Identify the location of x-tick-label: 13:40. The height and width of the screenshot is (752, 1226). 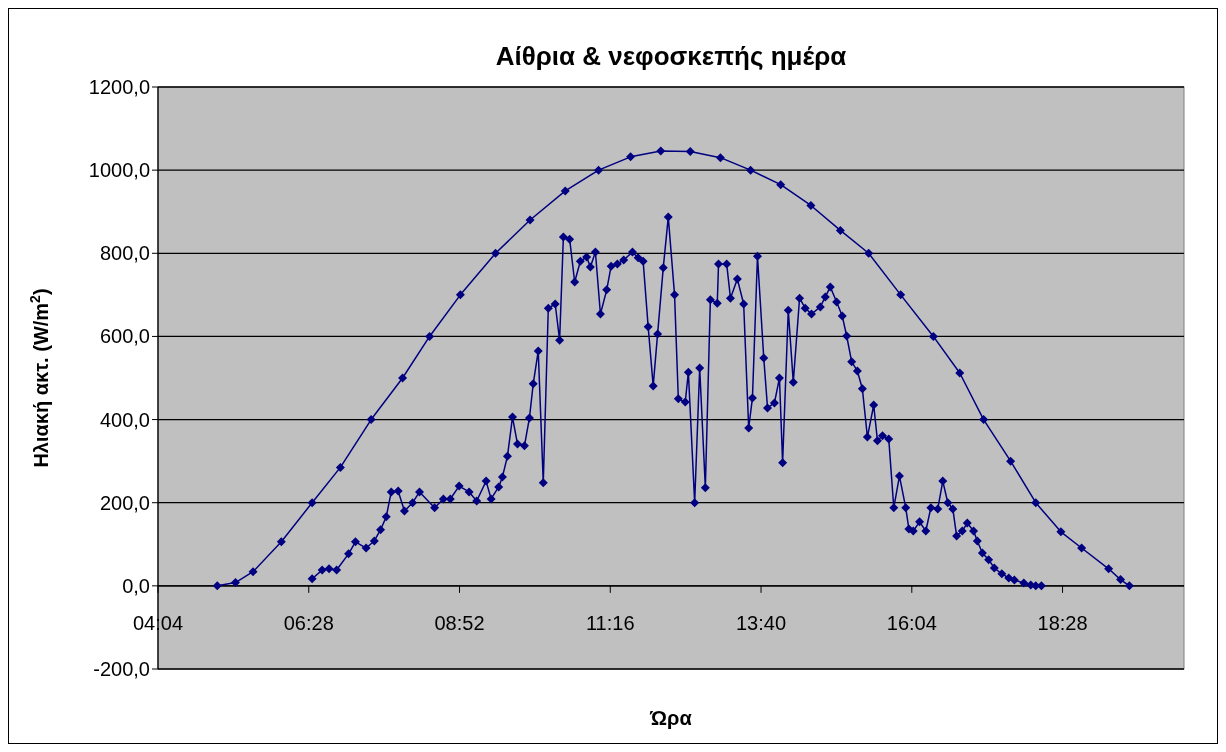
(761, 622).